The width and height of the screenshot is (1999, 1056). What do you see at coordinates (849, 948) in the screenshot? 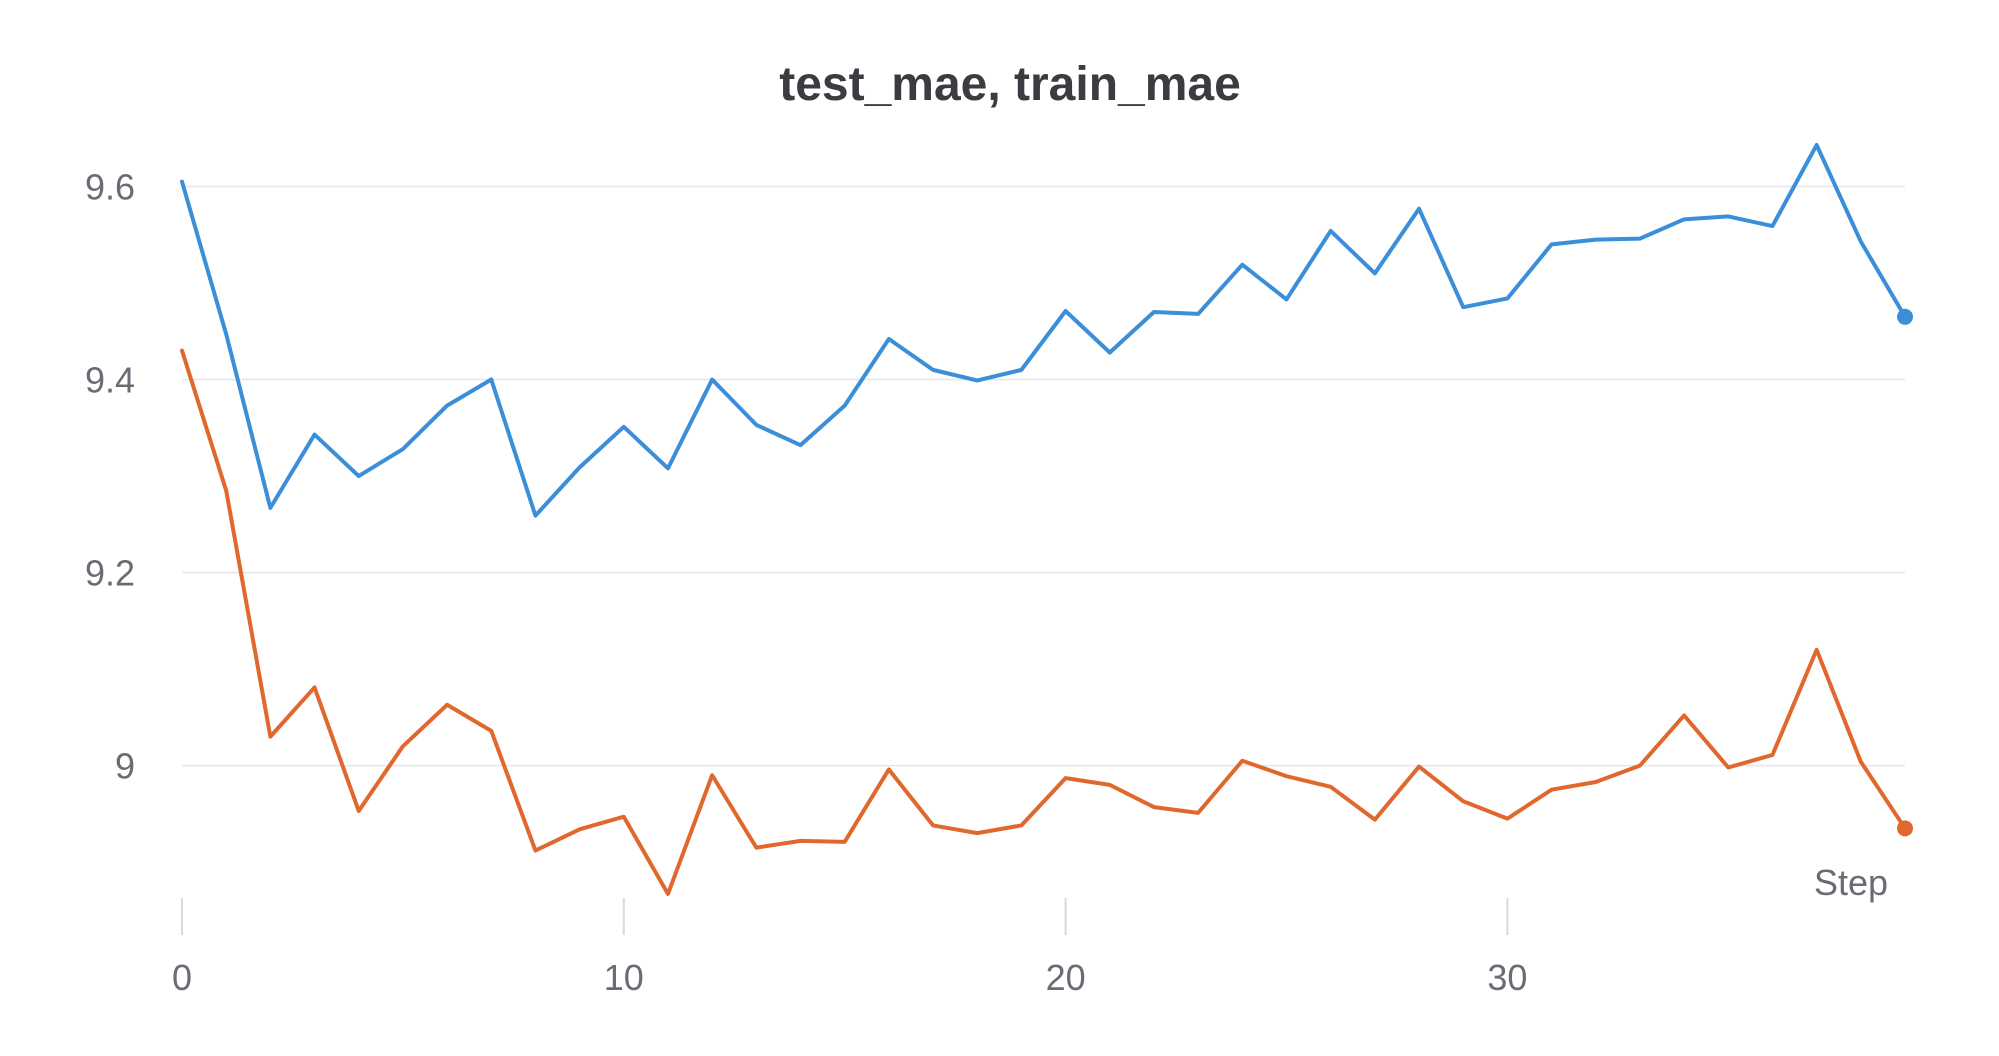
I see `x-axis: 0 10 20 30` at bounding box center [849, 948].